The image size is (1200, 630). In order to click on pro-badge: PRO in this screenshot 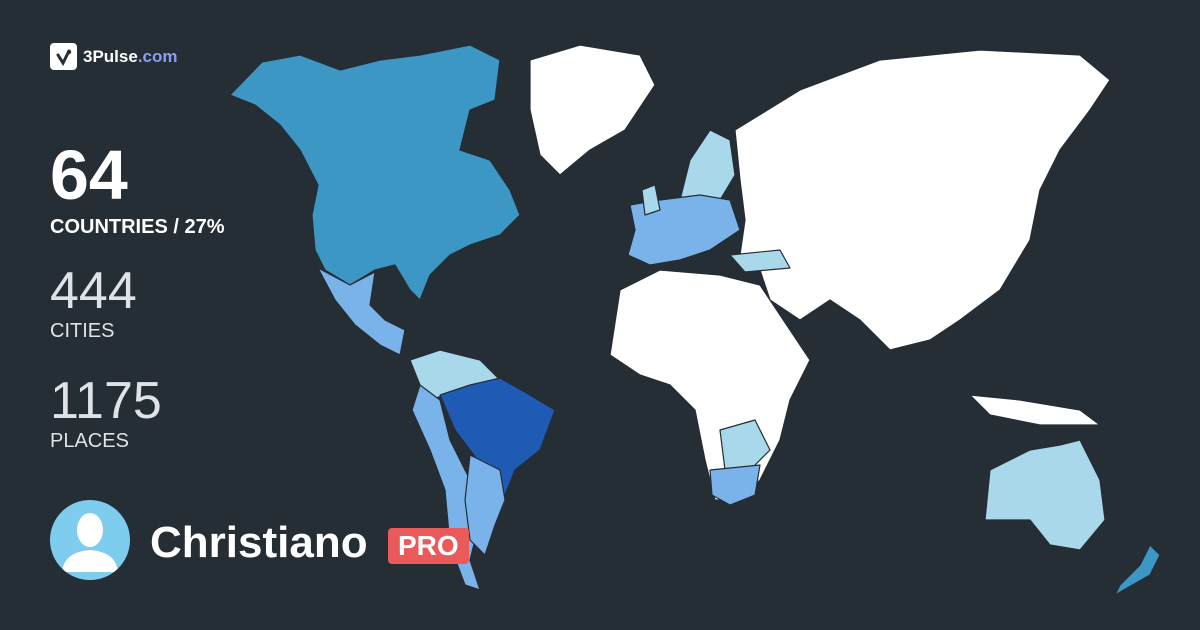, I will do `click(428, 546)`.